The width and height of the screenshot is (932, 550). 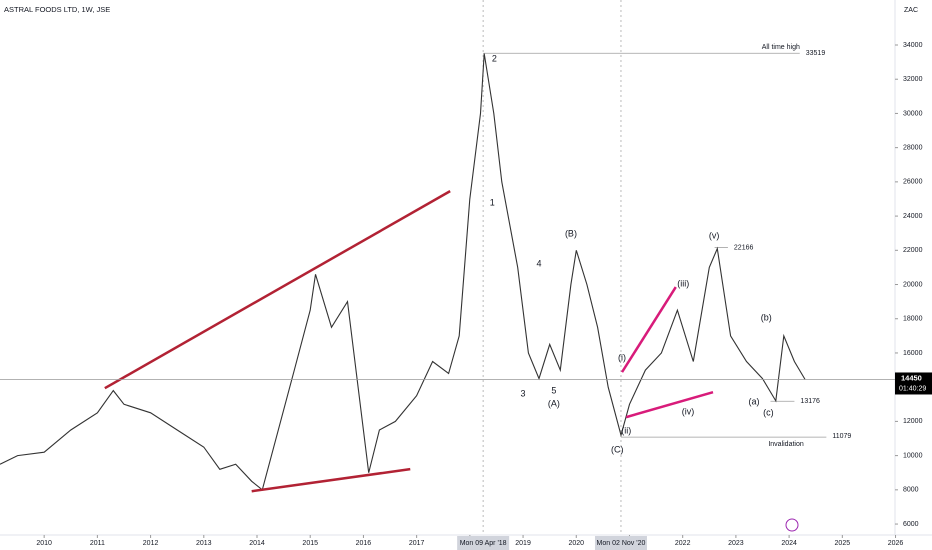 What do you see at coordinates (911, 377) in the screenshot?
I see `last-price: 14450` at bounding box center [911, 377].